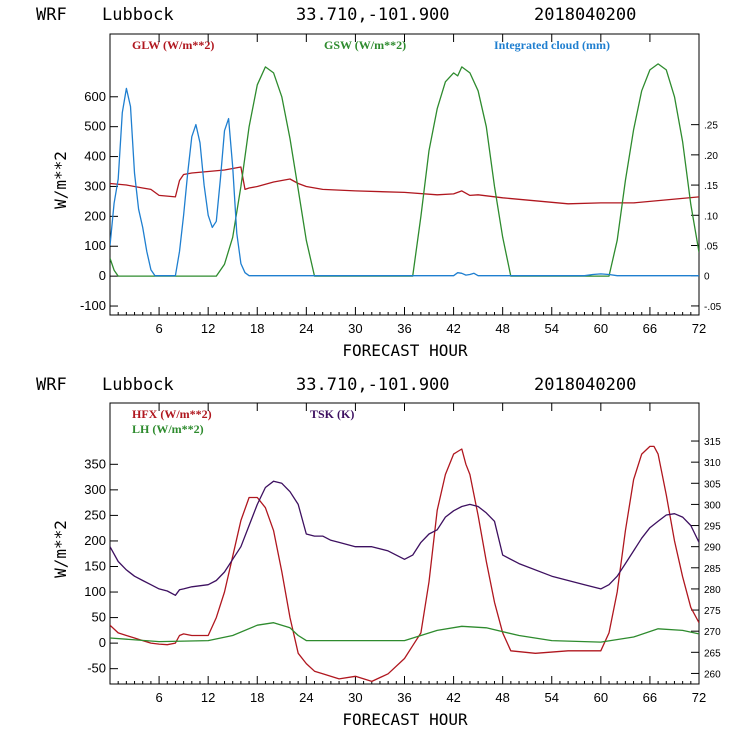 This screenshot has height=740, width=740. Describe the element at coordinates (93, 305) in the screenshot. I see `panel1-y-tick-label: -100` at that location.